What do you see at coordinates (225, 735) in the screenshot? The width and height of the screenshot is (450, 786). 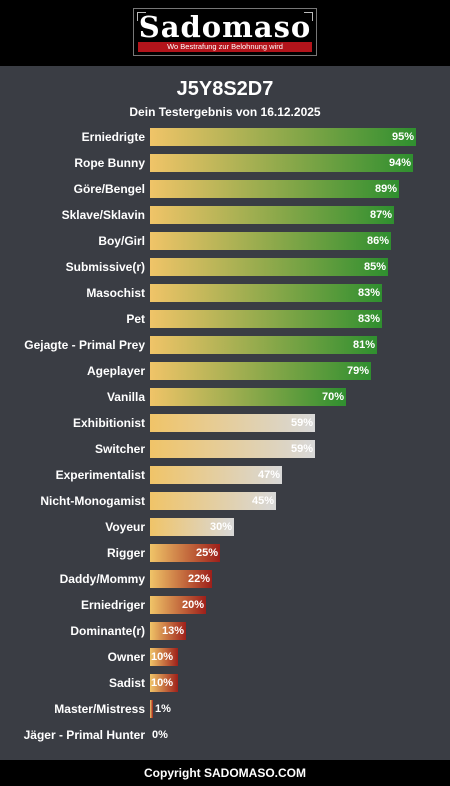 I see `chart-row: Jäger - Primal Hunter 0%` at bounding box center [225, 735].